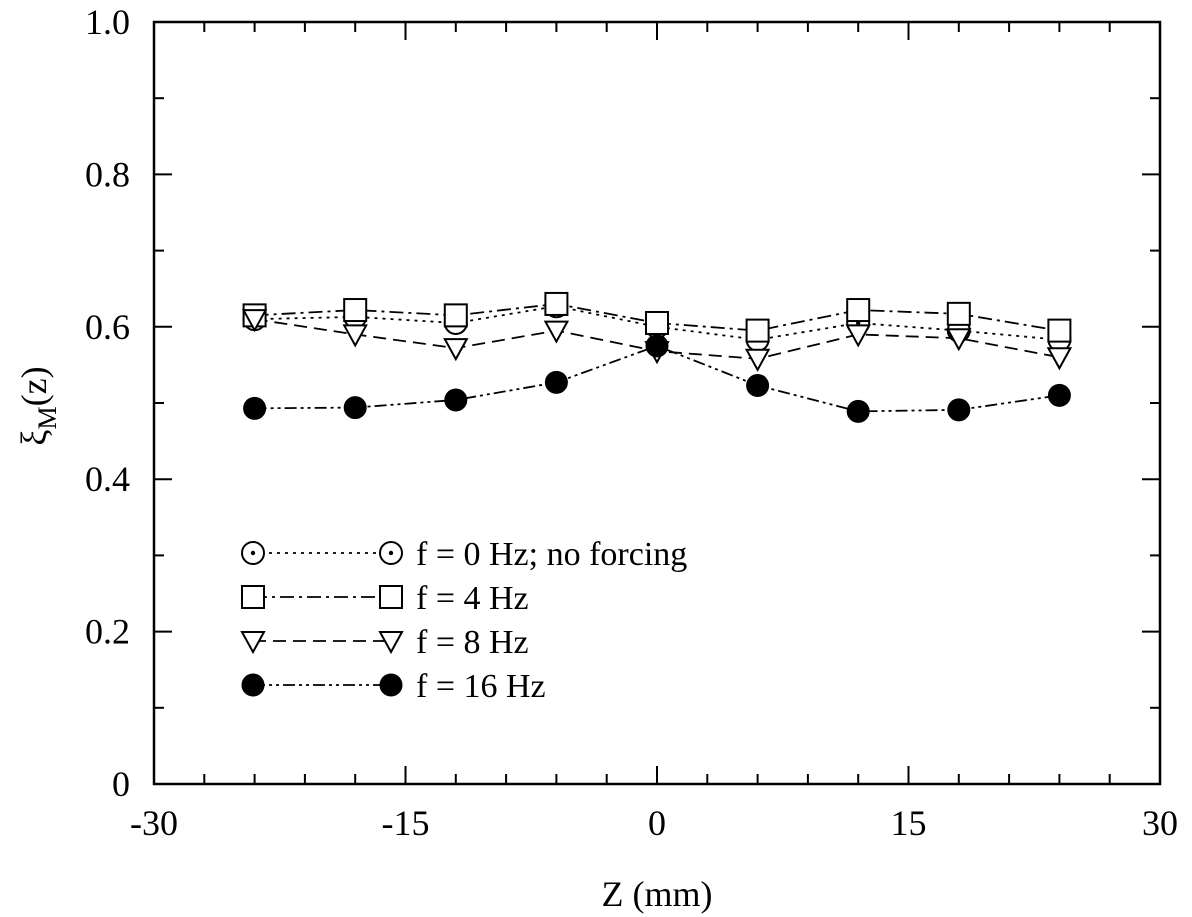  I want to click on x-tick-label: -30, so click(154, 823).